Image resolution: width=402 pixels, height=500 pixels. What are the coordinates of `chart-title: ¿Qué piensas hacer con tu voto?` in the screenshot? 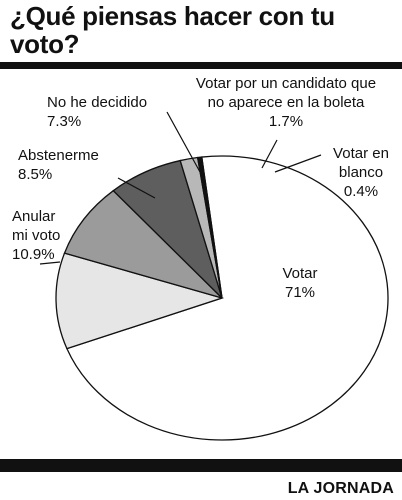 It's located at (172, 30).